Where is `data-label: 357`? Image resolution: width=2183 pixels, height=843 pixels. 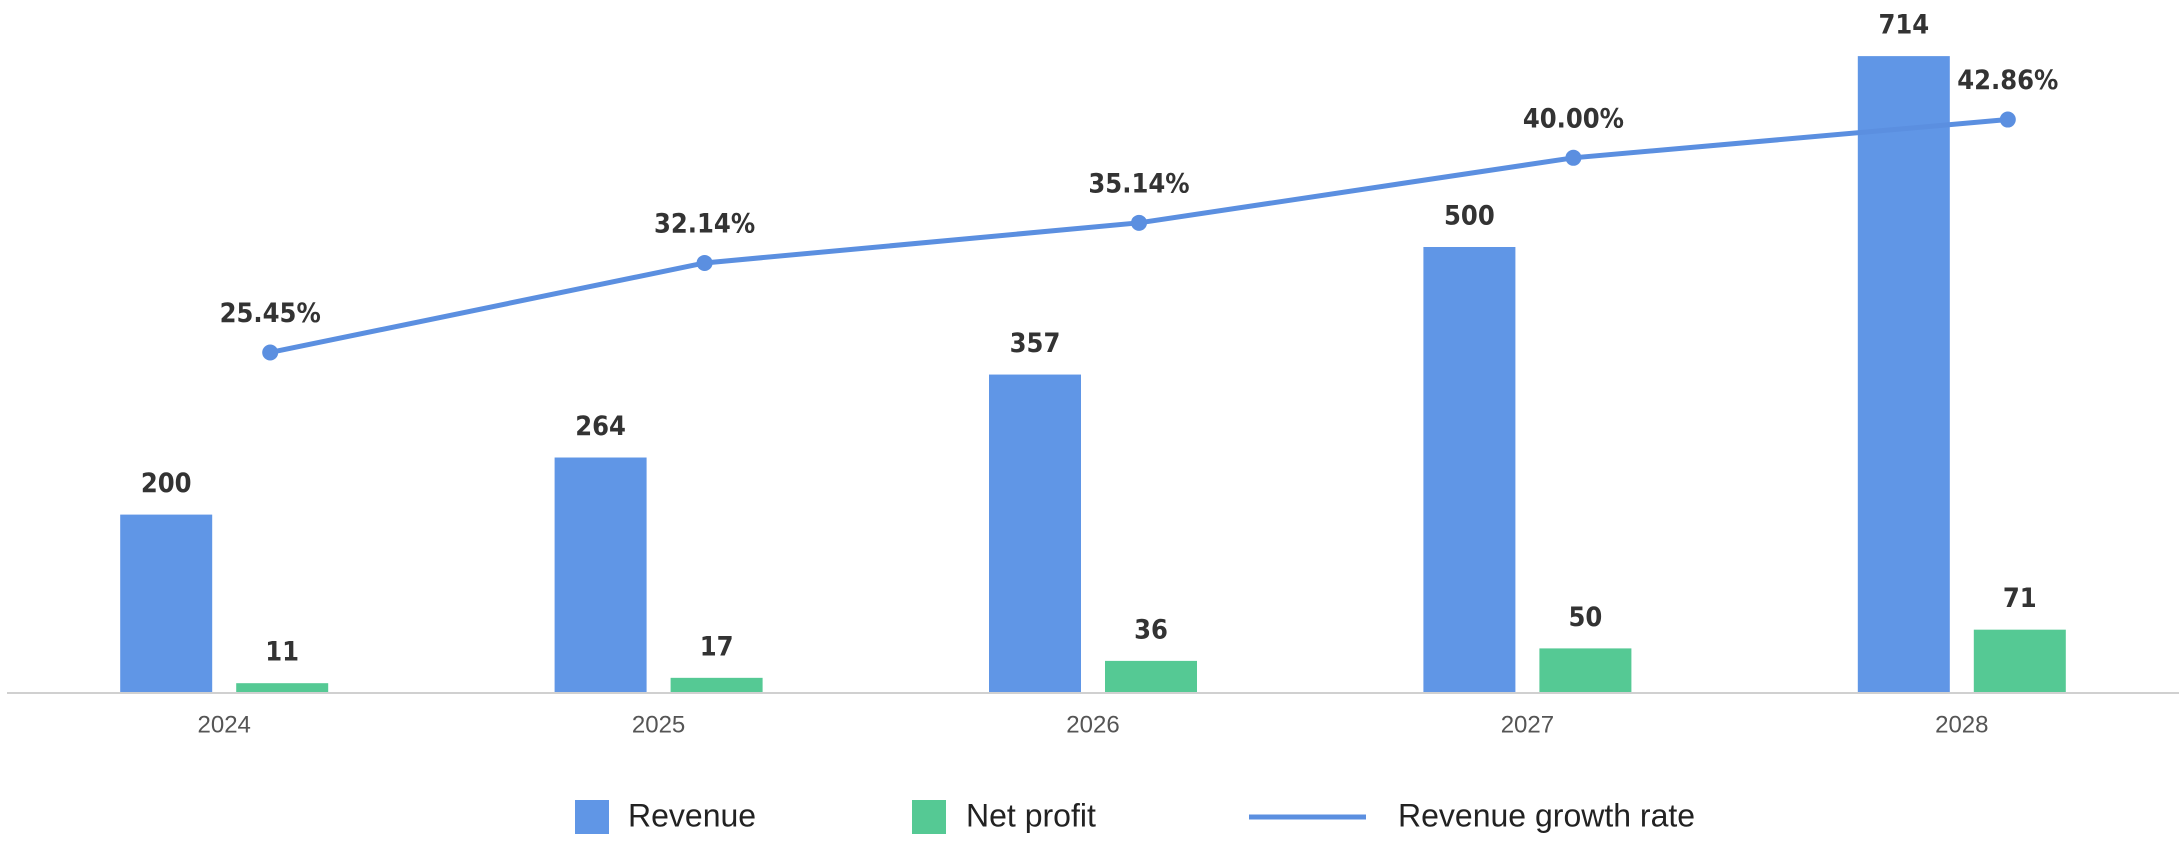
data-label: 357 is located at coordinates (1035, 343).